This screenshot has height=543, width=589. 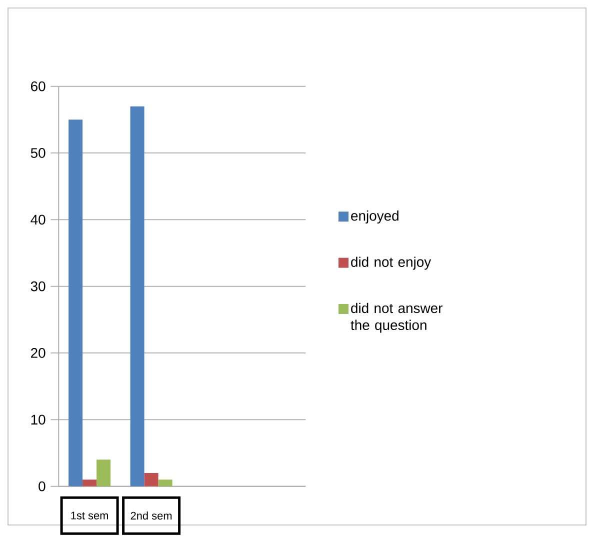 I want to click on x-tick-label: 1st sem, so click(x=89, y=516).